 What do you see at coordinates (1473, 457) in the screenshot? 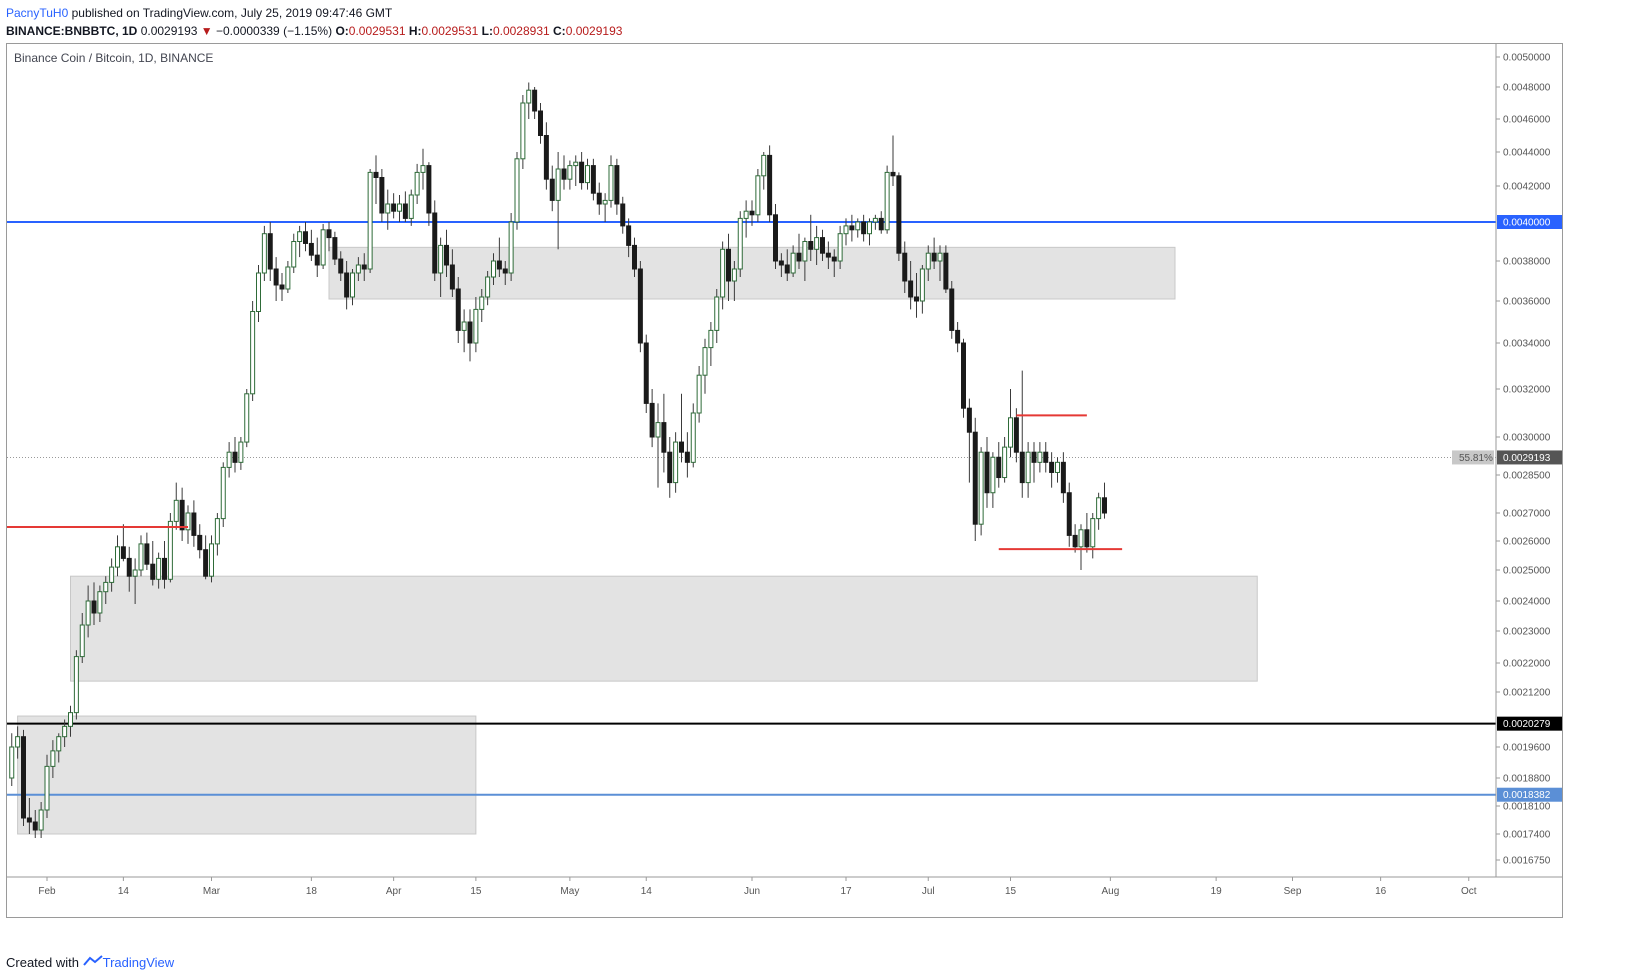
I see `percent-tag` at bounding box center [1473, 457].